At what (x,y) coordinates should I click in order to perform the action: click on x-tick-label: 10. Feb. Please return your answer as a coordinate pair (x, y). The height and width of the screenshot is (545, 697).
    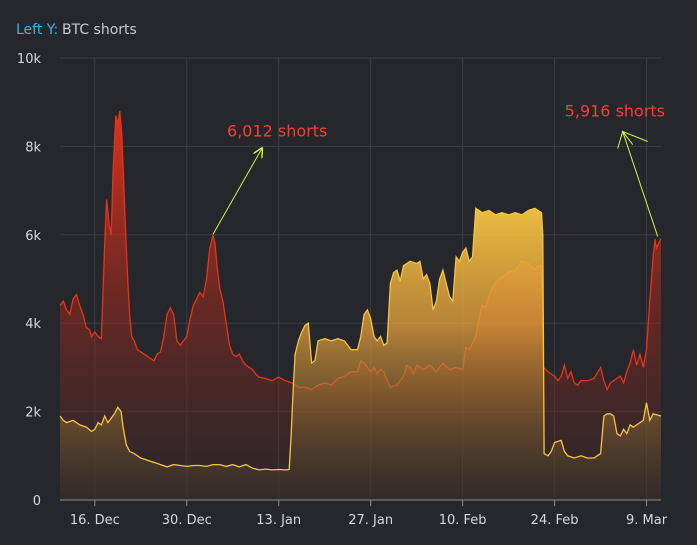
    Looking at the image, I should click on (463, 520).